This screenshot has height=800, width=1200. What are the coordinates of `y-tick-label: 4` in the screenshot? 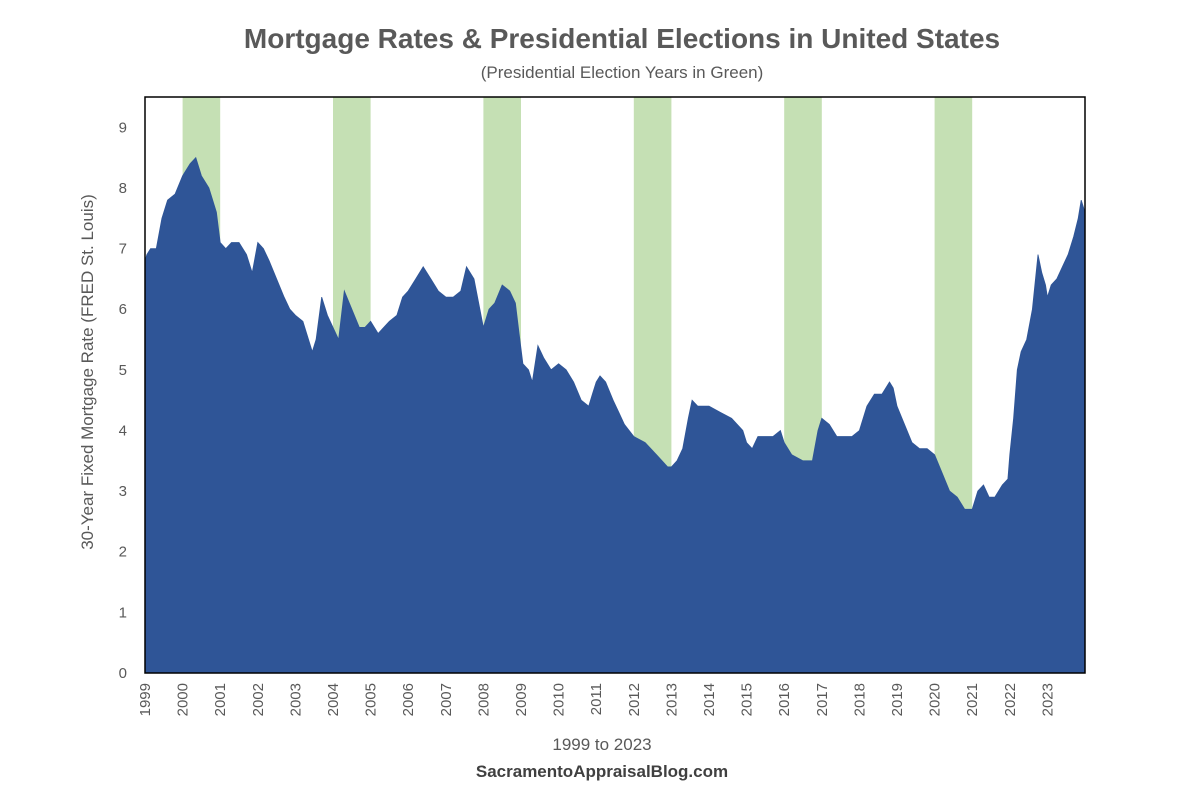 It's located at (123, 430).